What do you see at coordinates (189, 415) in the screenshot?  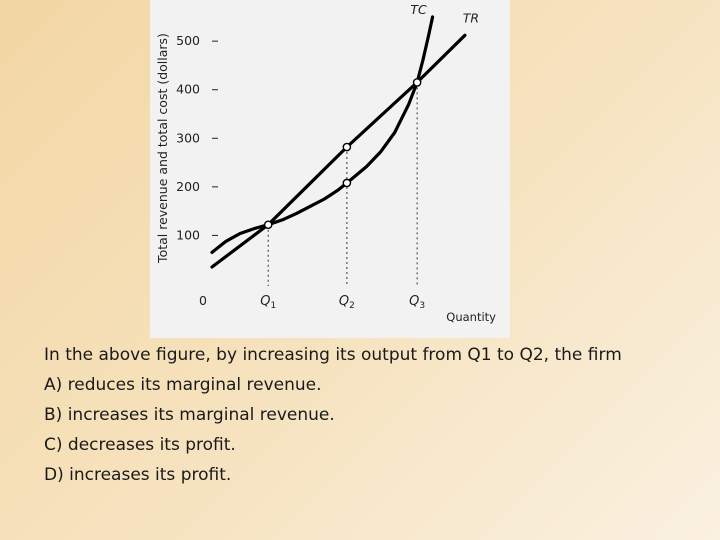 I see `answer-option-b: B) increases its marginal revenue.` at bounding box center [189, 415].